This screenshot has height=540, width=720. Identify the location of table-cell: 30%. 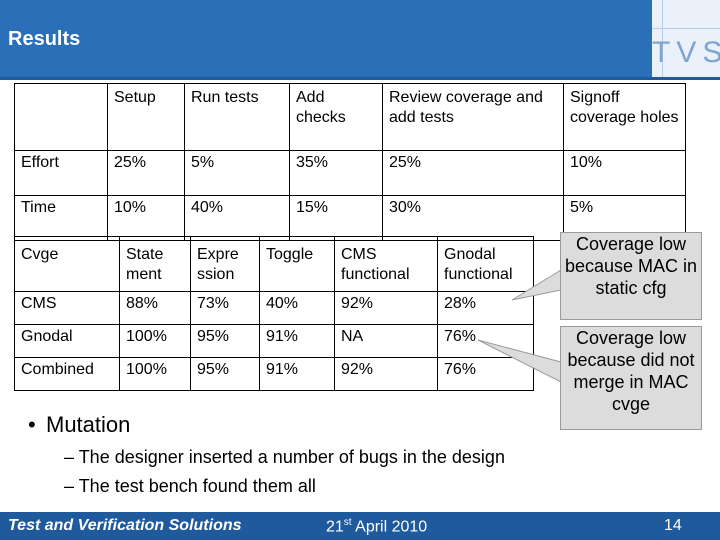
(473, 218).